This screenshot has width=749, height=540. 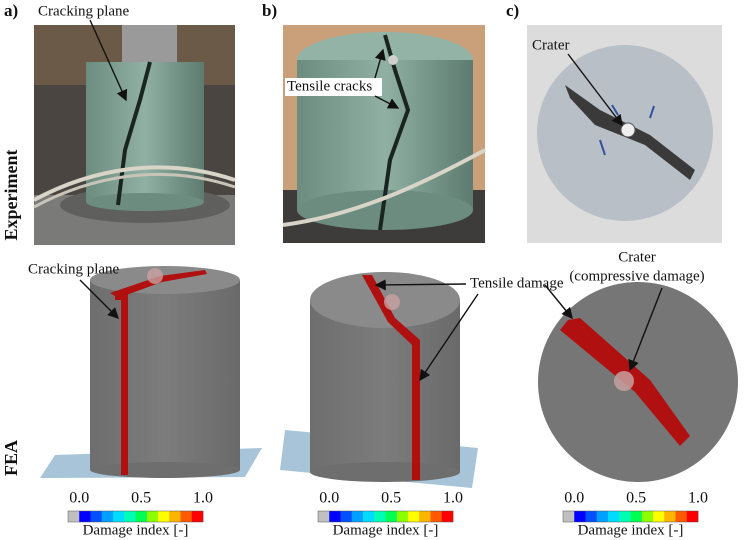 What do you see at coordinates (624, 134) in the screenshot?
I see `photo-c` at bounding box center [624, 134].